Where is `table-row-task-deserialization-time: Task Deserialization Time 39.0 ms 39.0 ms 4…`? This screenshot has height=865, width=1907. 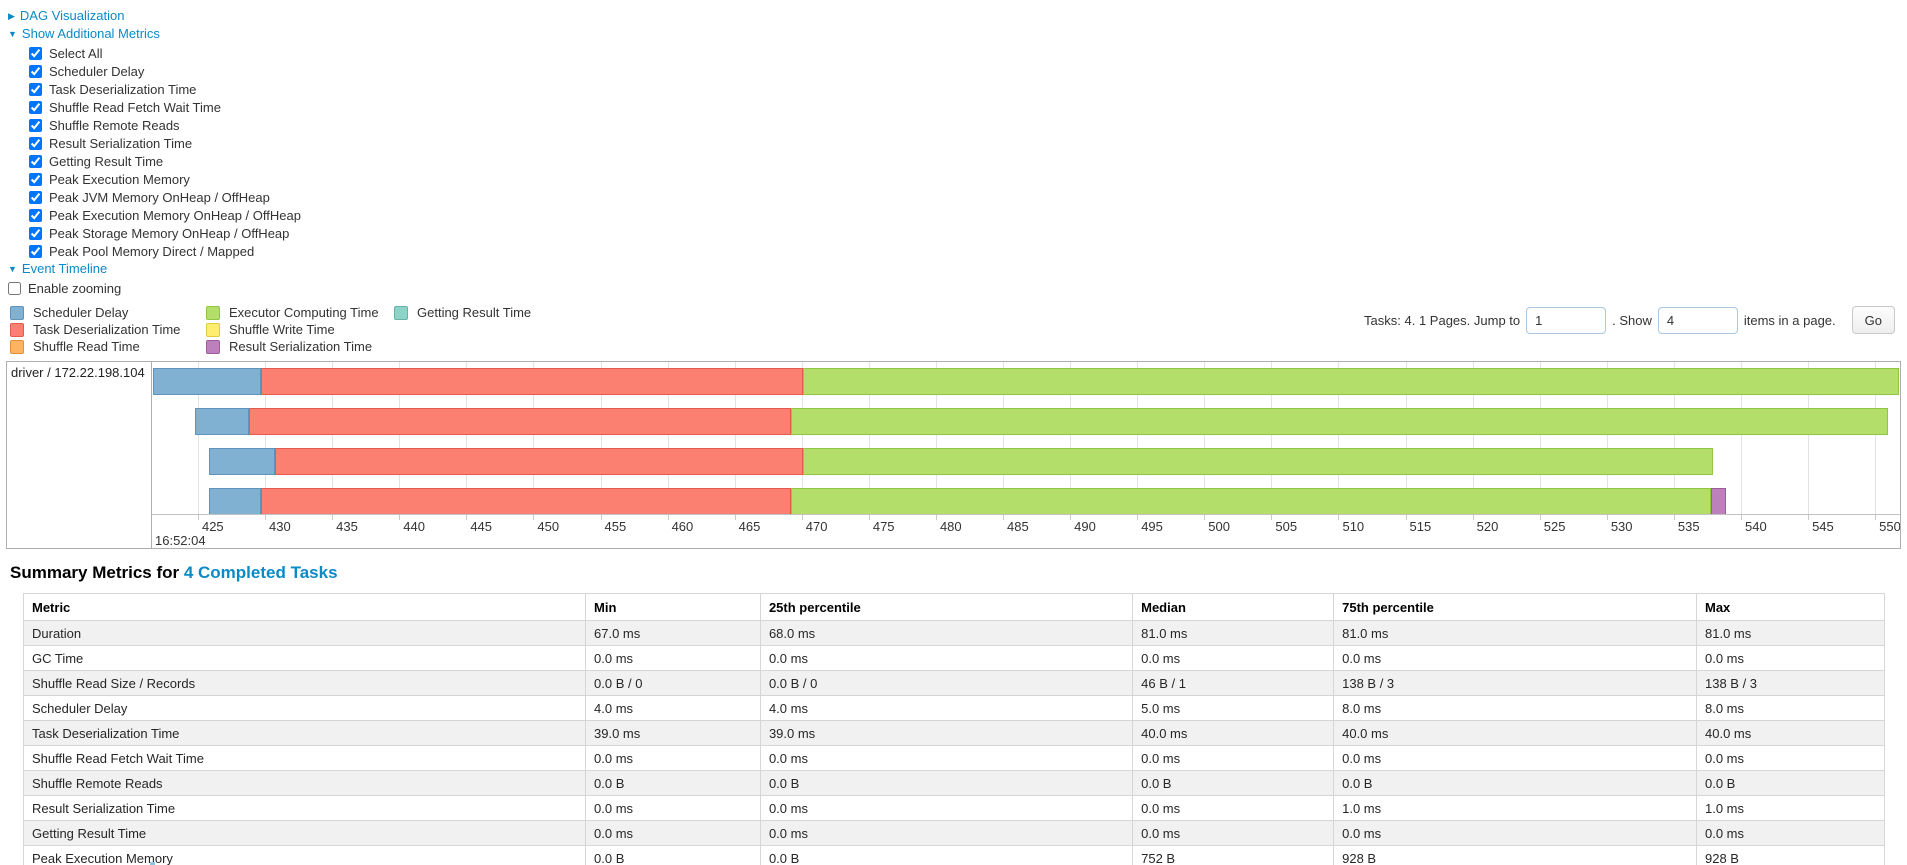 table-row-task-deserialization-time: Task Deserialization Time 39.0 ms 39.0 ms 4… is located at coordinates (953, 733).